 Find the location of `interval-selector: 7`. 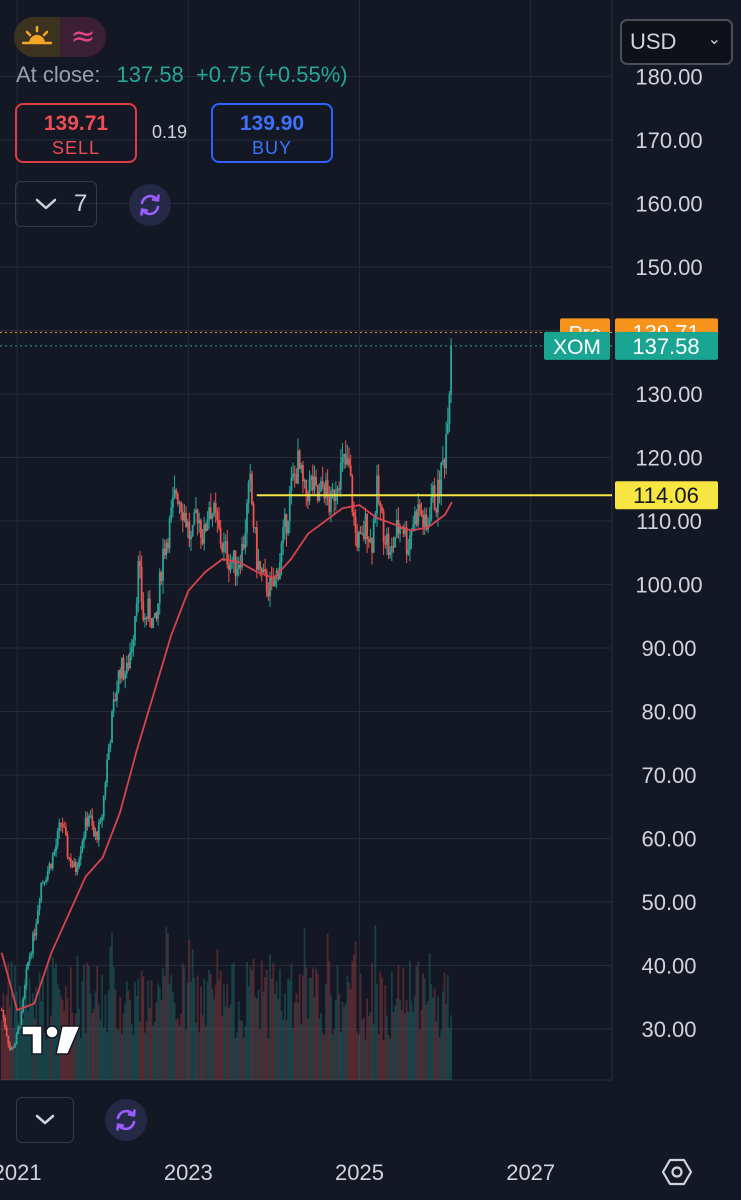

interval-selector: 7 is located at coordinates (56, 204).